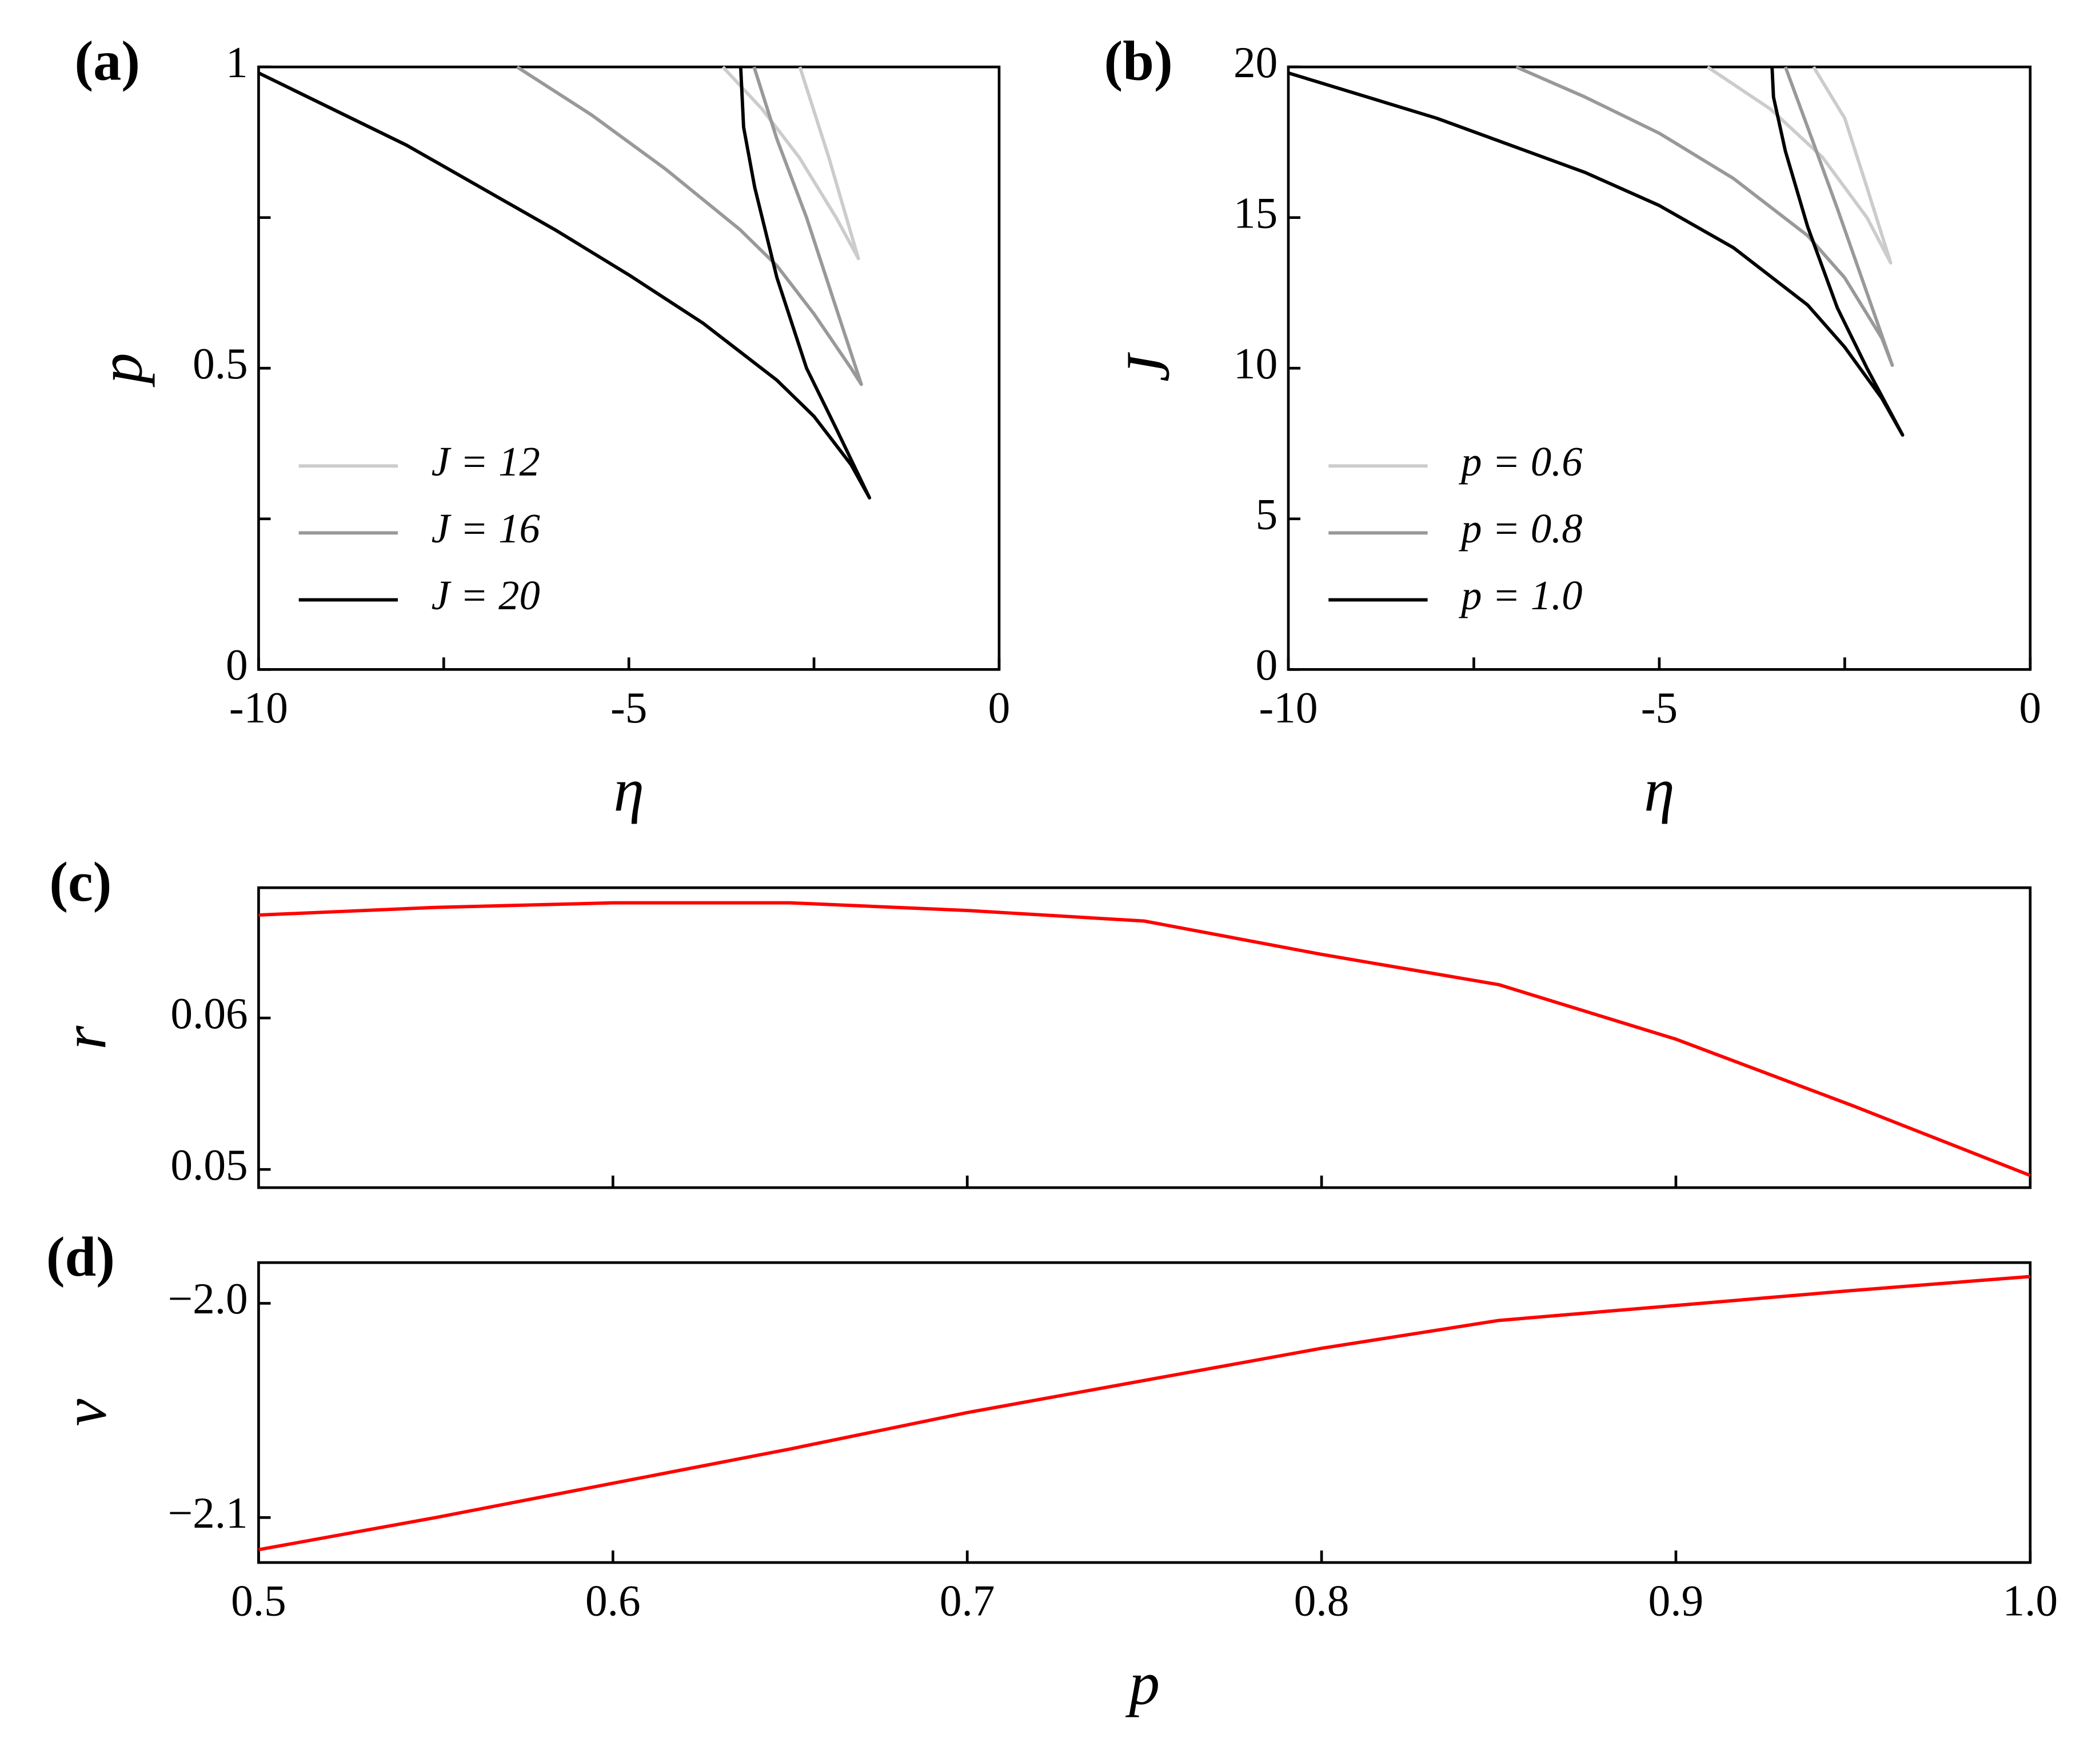  I want to click on y-tick-label: 0.5, so click(220, 363).